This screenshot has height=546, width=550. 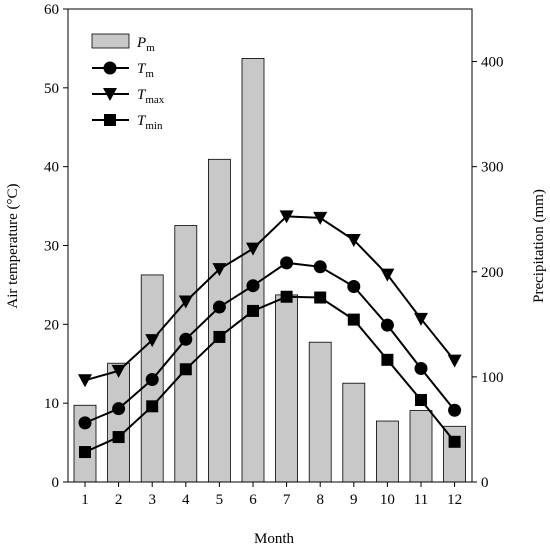 I want to click on legend-label-tm: Tm, so click(x=145, y=70).